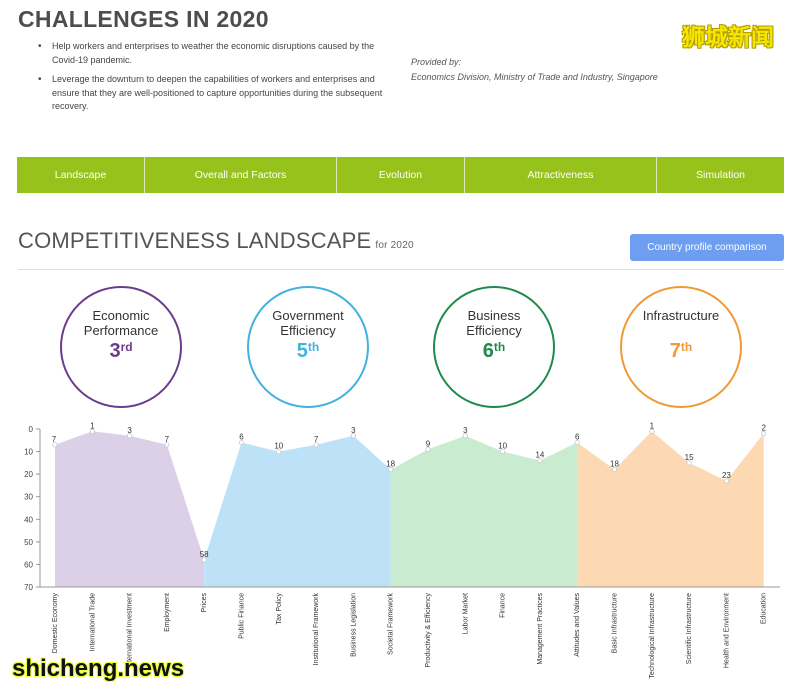 The image size is (800, 692). What do you see at coordinates (561, 175) in the screenshot?
I see `tab-attractiveness: Attractiveness` at bounding box center [561, 175].